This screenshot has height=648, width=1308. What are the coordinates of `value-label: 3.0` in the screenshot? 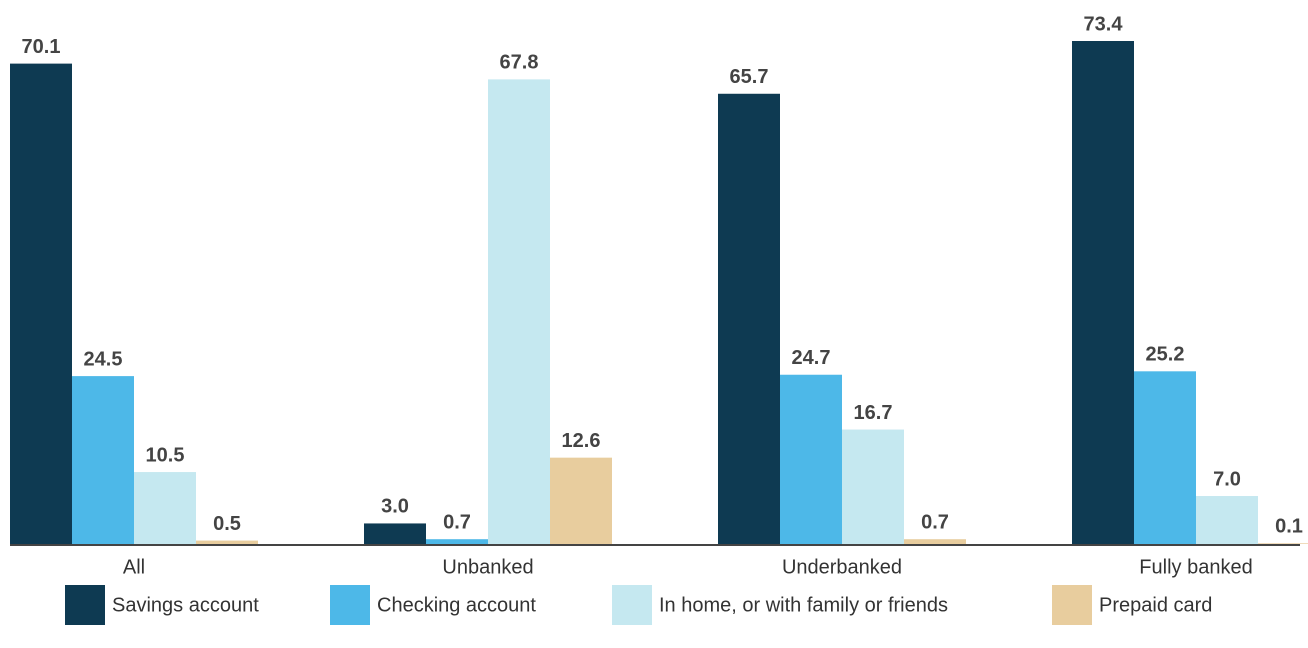 It's located at (395, 507).